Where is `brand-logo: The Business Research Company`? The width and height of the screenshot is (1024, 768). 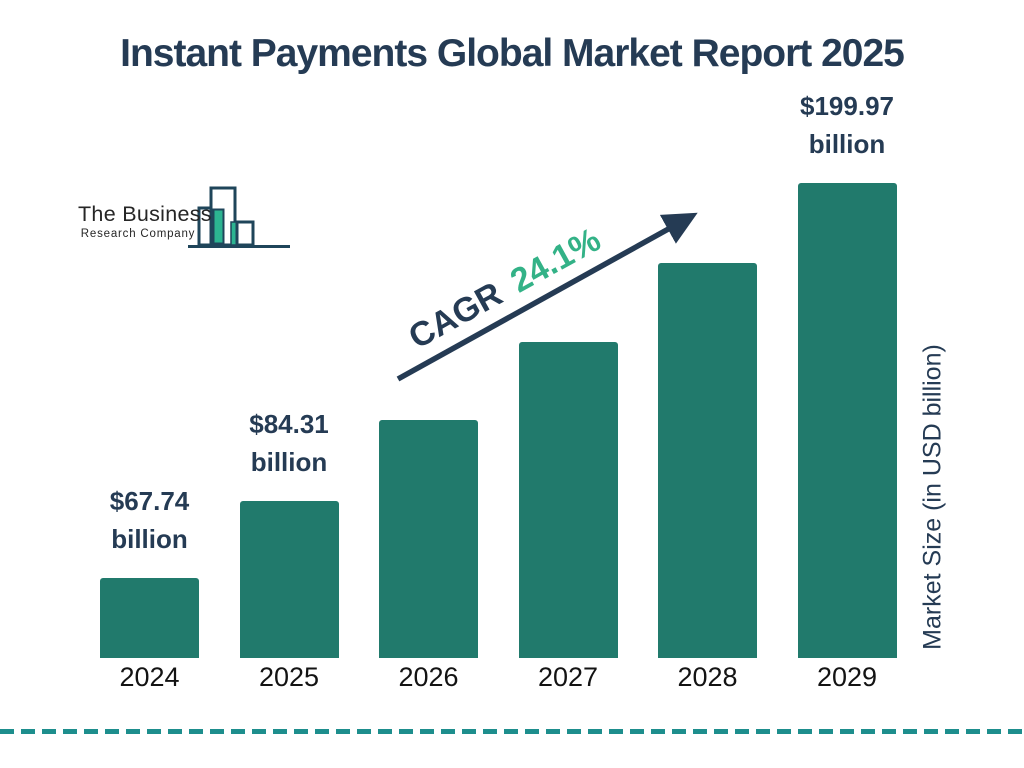 brand-logo: The Business Research Company is located at coordinates (193, 216).